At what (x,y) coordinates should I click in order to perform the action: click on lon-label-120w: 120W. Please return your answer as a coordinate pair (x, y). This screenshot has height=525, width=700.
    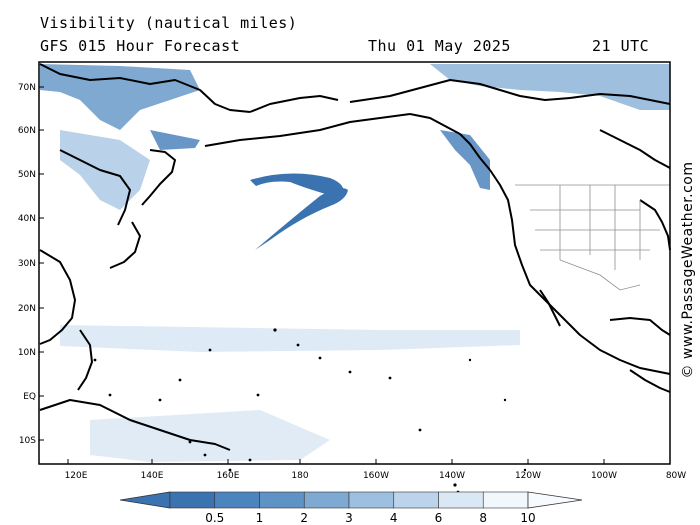
    Looking at the image, I should click on (528, 476).